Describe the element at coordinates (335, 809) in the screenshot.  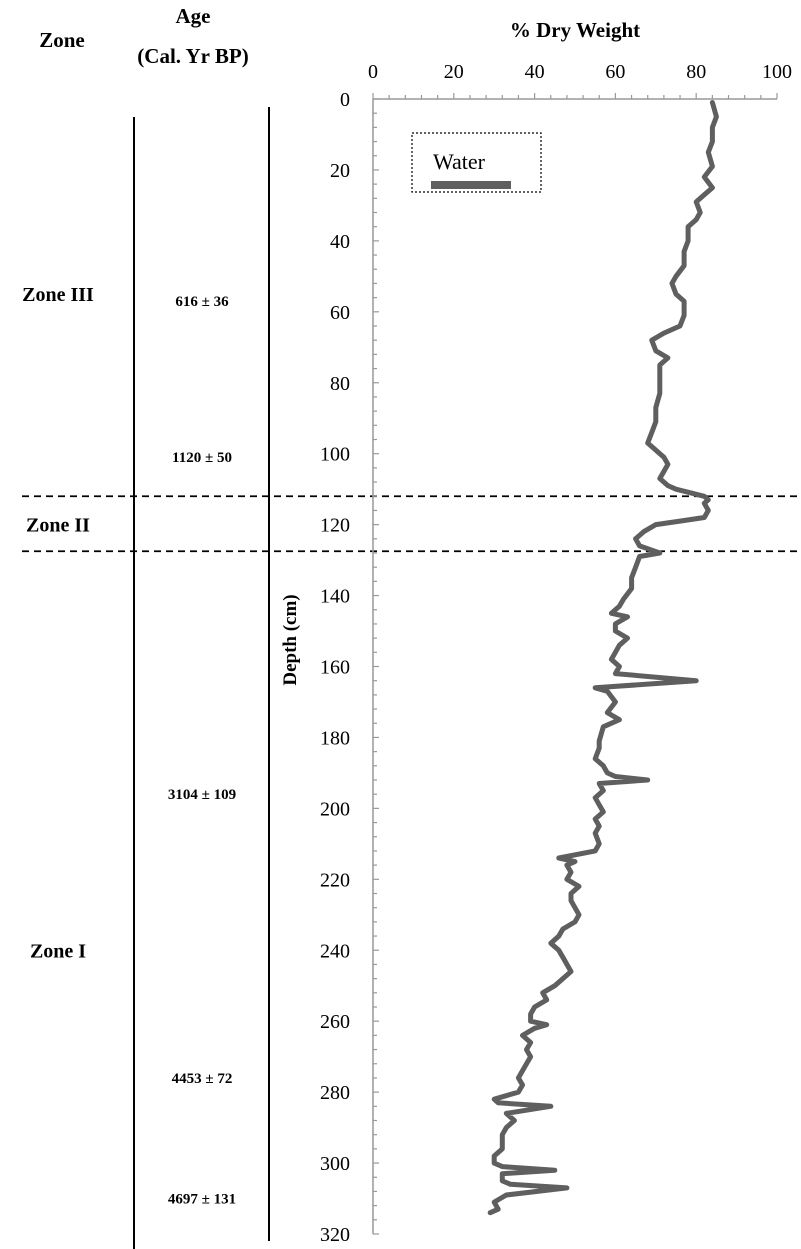
I see `y-tick-label: 200` at that location.